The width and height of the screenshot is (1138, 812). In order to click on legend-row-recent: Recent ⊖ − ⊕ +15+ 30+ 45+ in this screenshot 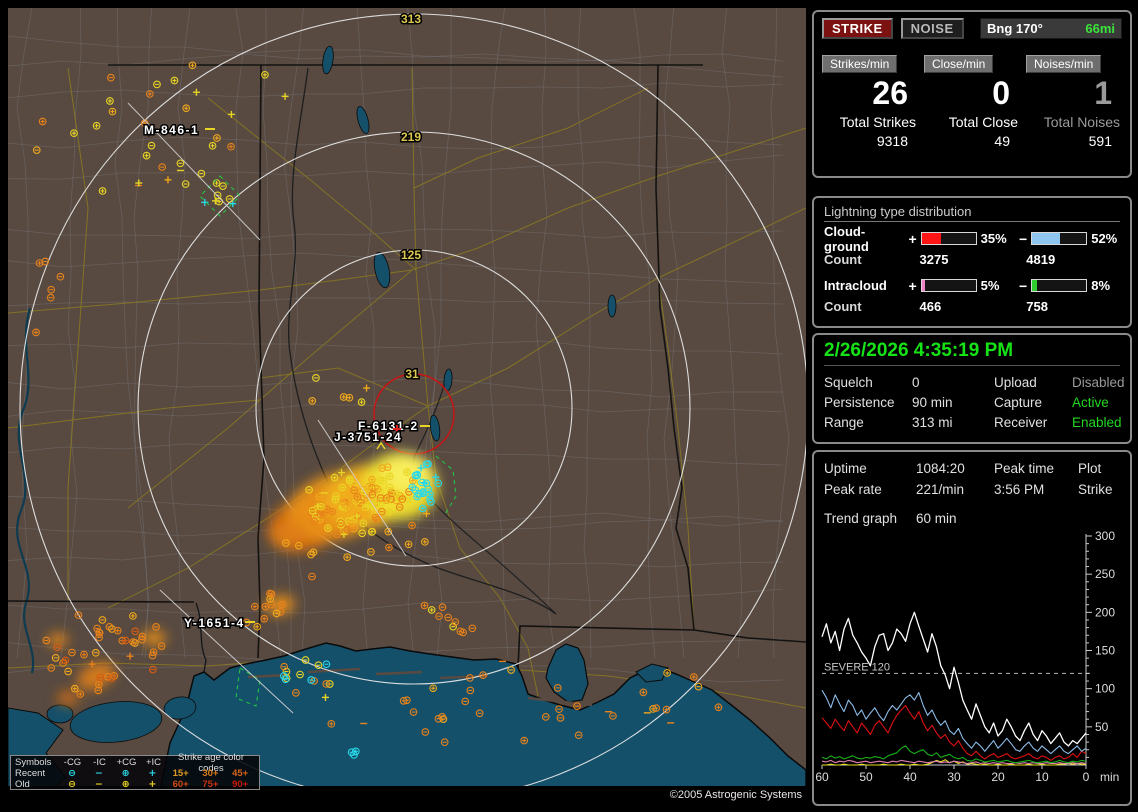, I will do `click(135, 773)`.